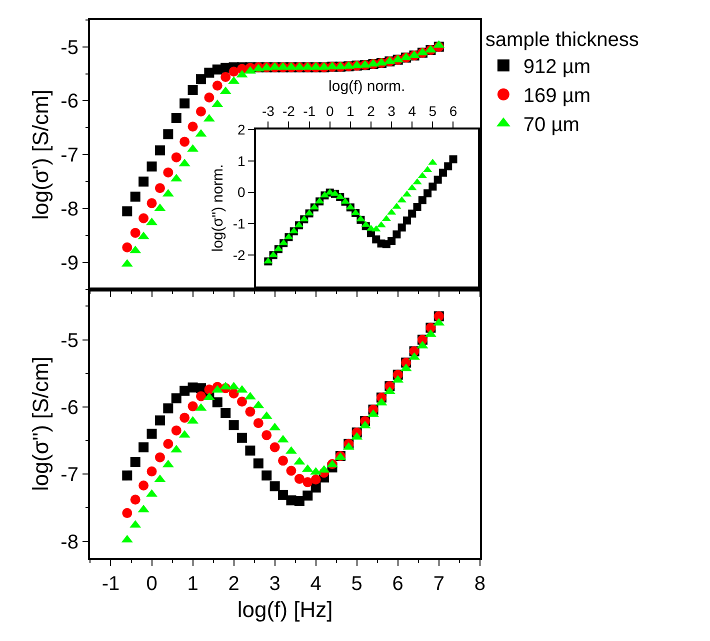 Image resolution: width=710 pixels, height=641 pixels. I want to click on x-axis-title: log(f) norm., so click(367, 86).